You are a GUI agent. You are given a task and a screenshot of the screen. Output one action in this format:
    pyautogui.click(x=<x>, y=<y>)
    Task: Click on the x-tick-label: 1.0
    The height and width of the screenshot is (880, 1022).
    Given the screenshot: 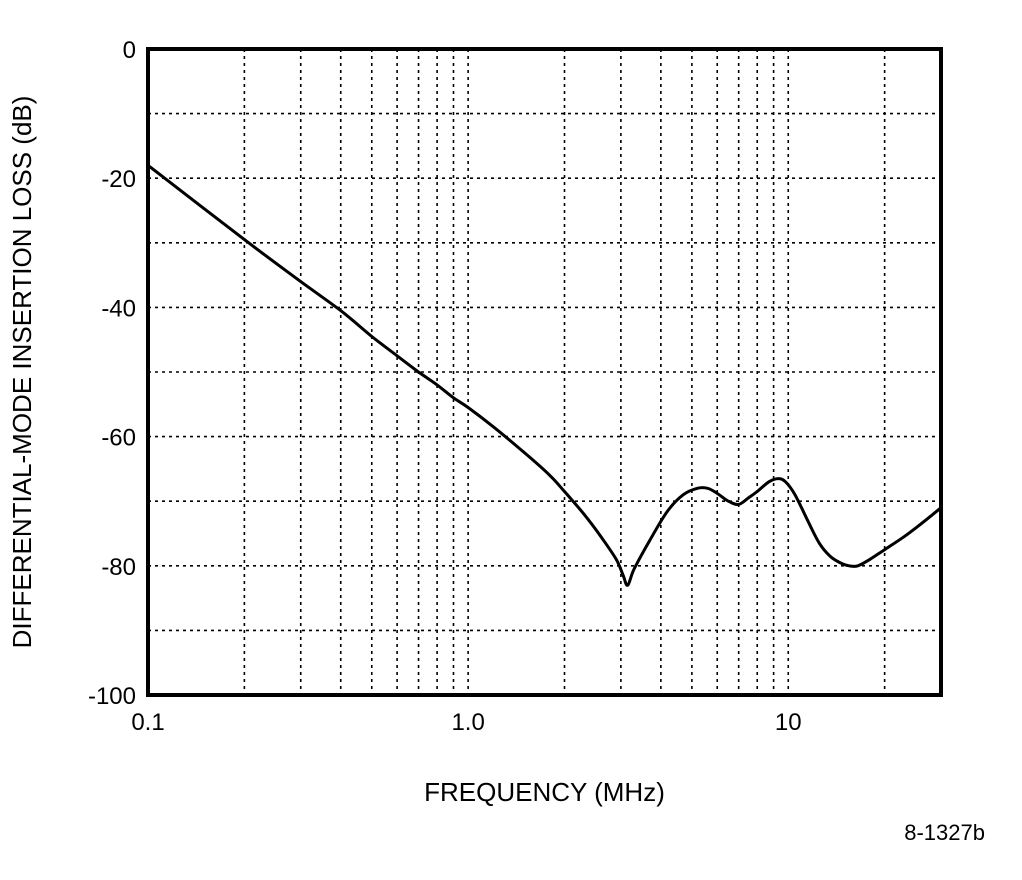 What is the action you would take?
    pyautogui.click(x=467, y=722)
    